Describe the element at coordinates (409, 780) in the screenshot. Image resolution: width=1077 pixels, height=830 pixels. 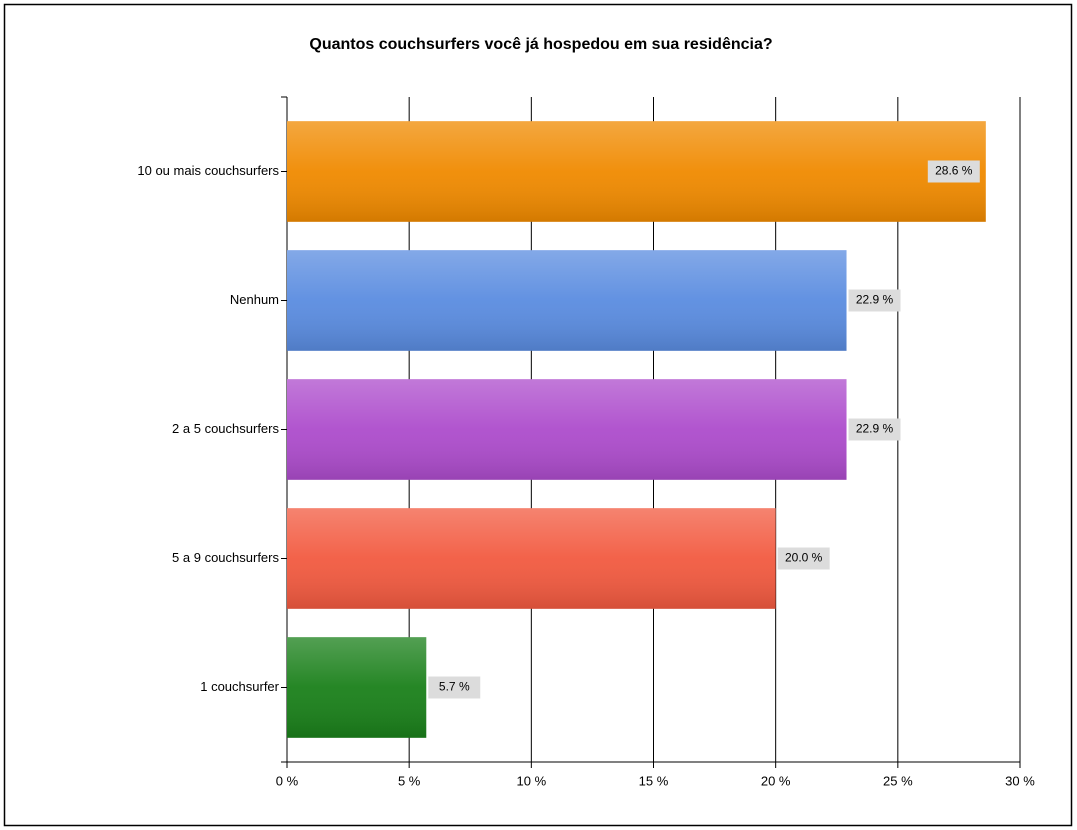
I see `x-tick-label: 5 %` at that location.